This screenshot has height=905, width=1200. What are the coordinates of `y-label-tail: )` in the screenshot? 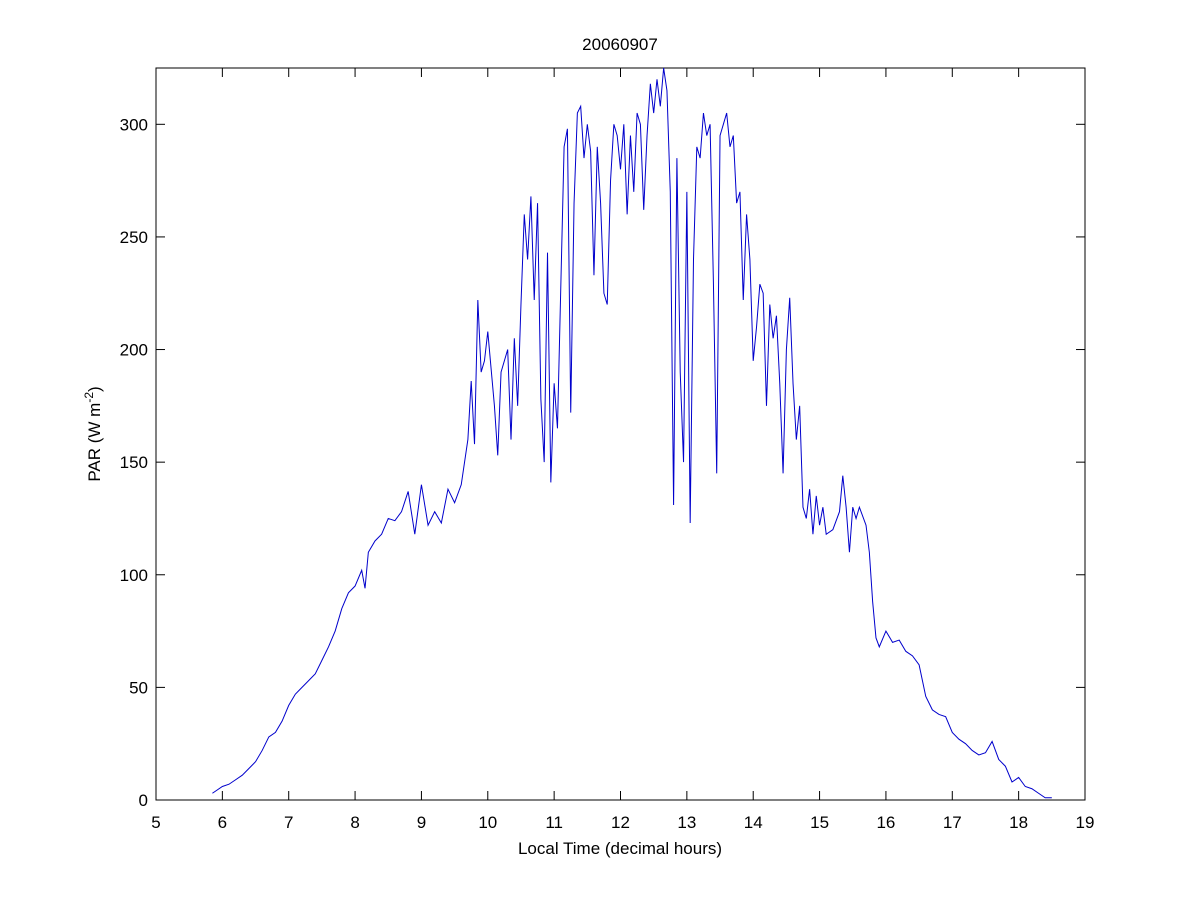 It's located at (94, 389).